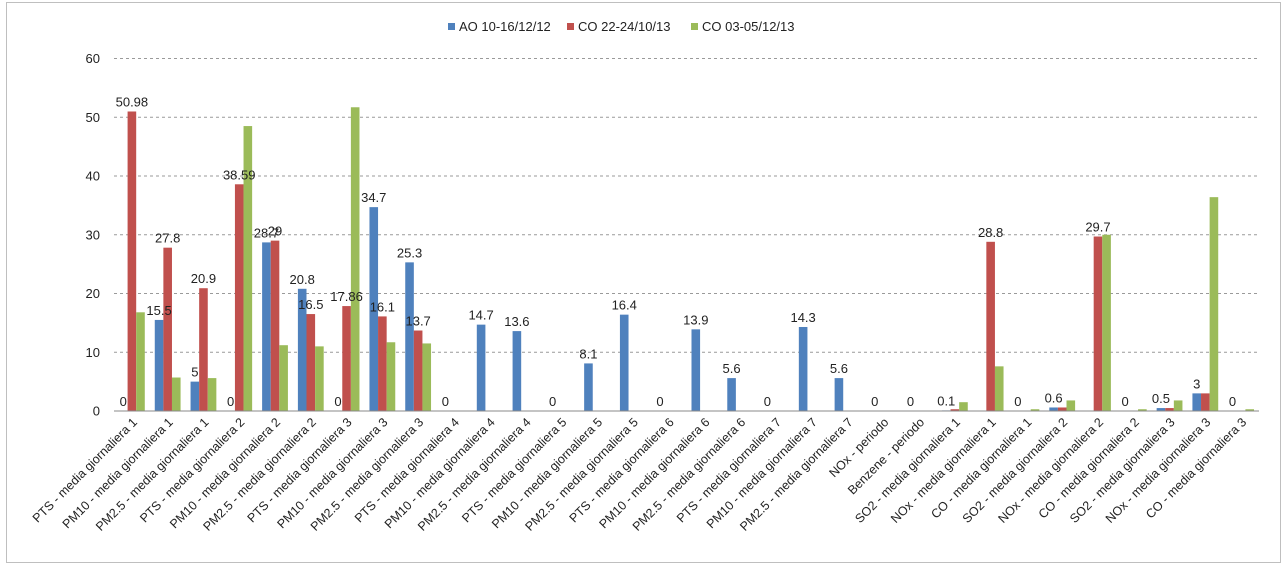 This screenshot has width=1287, height=565. I want to click on data-label: 16.1, so click(382, 306).